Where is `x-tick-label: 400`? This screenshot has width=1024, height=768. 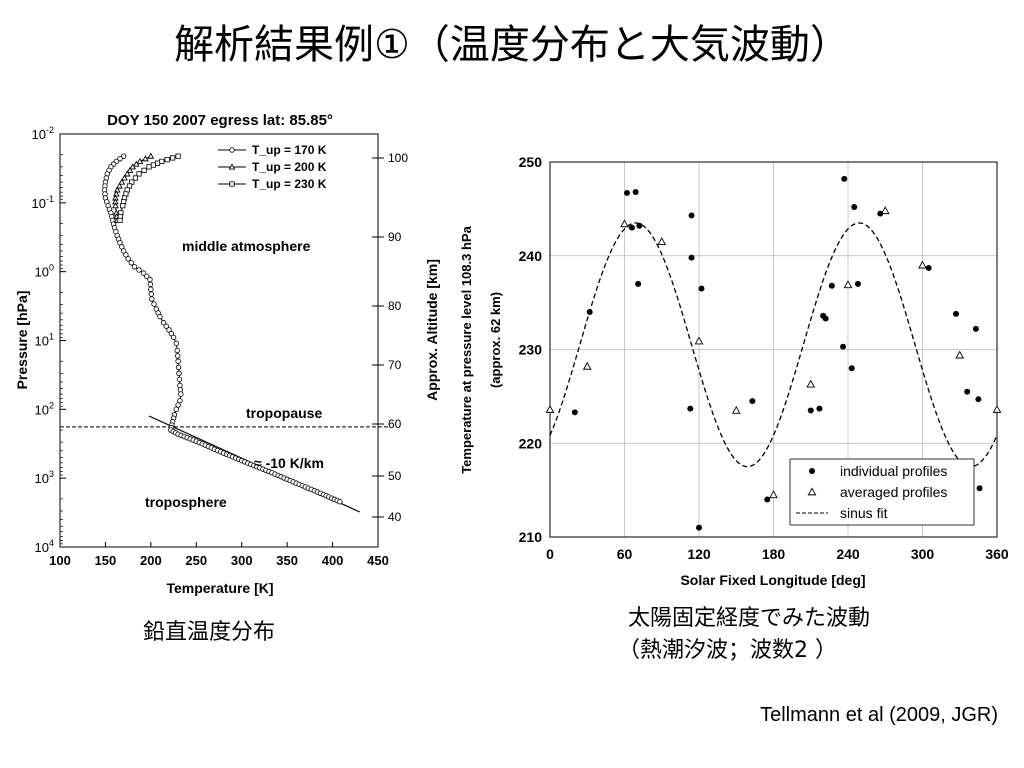 x-tick-label: 400 is located at coordinates (333, 560).